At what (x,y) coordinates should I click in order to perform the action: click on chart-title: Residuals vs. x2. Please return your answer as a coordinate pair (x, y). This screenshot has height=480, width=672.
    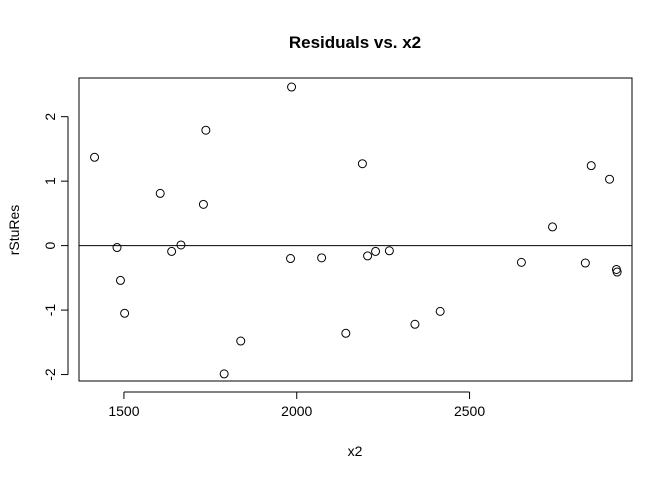
    Looking at the image, I should click on (355, 42).